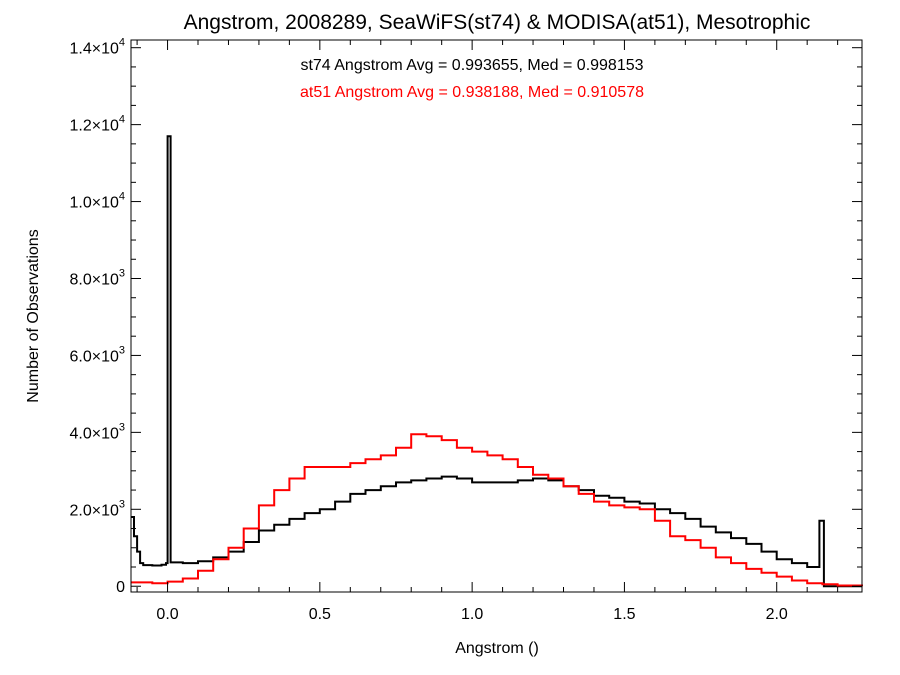 The width and height of the screenshot is (900, 675). Describe the element at coordinates (33, 315) in the screenshot. I see `y-axis-label: Number of Observations` at that location.